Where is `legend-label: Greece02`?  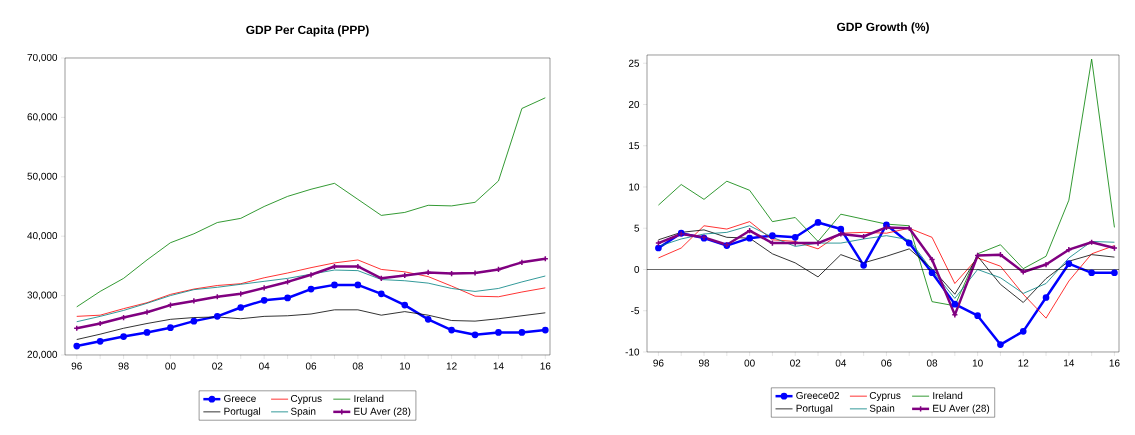 legend-label: Greece02 is located at coordinates (818, 395).